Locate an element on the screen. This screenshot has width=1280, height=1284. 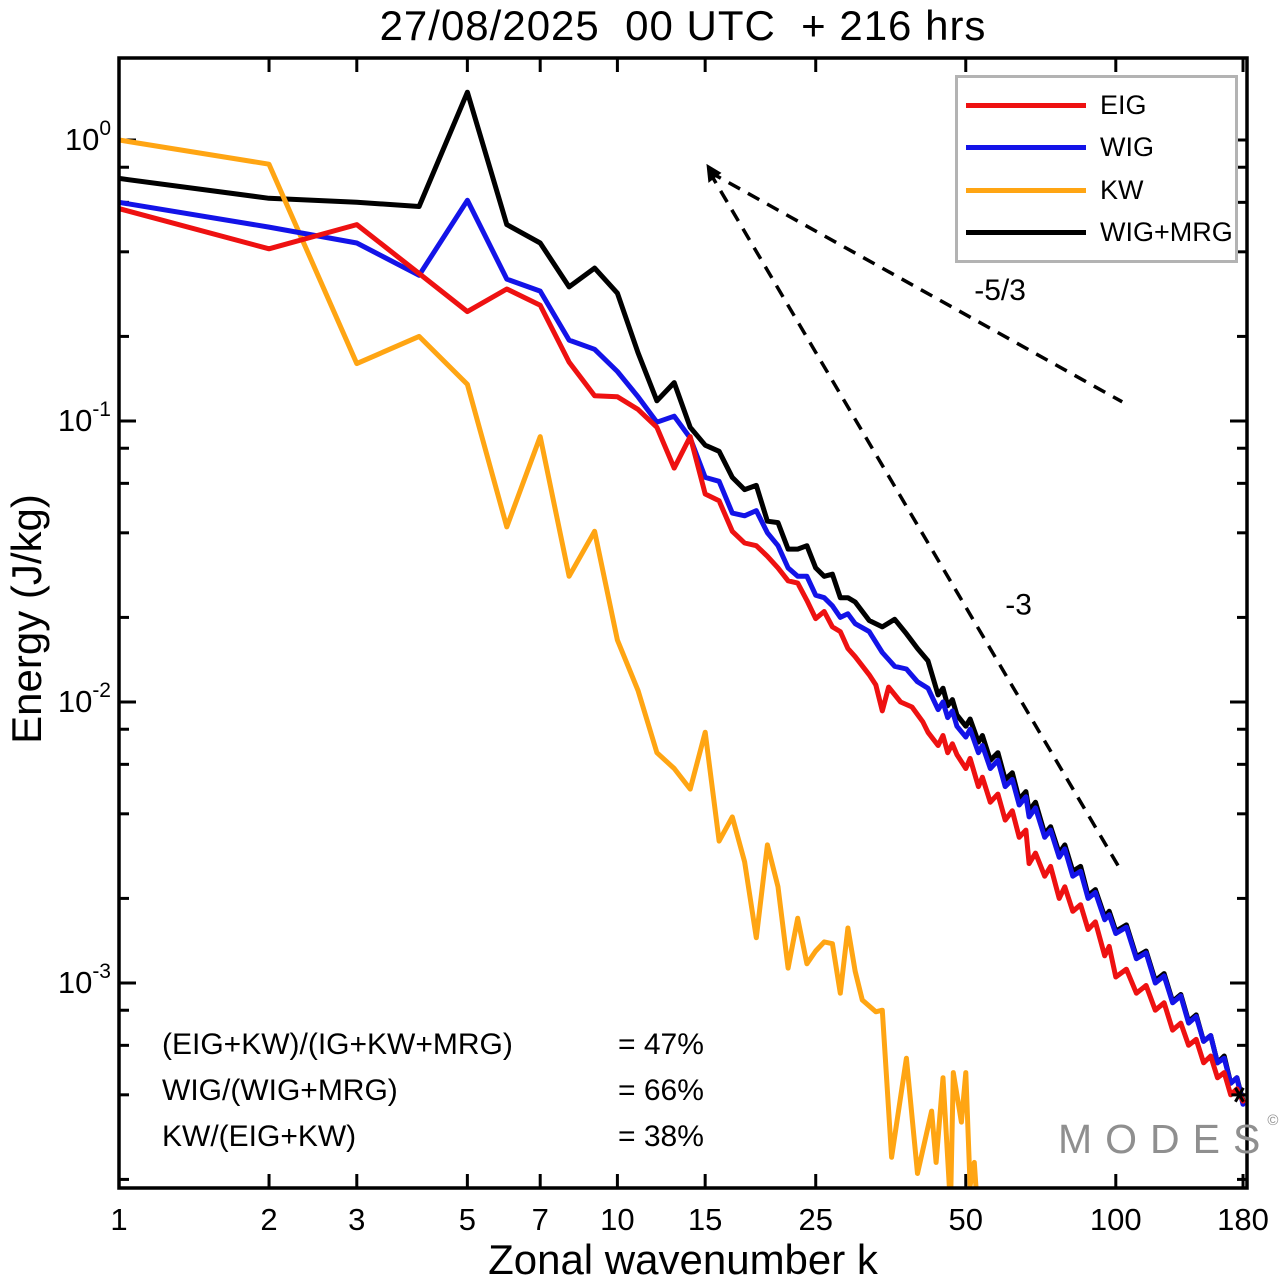
legend-box: EIG WIG KW WIG+MRG is located at coordinates (1096, 169).